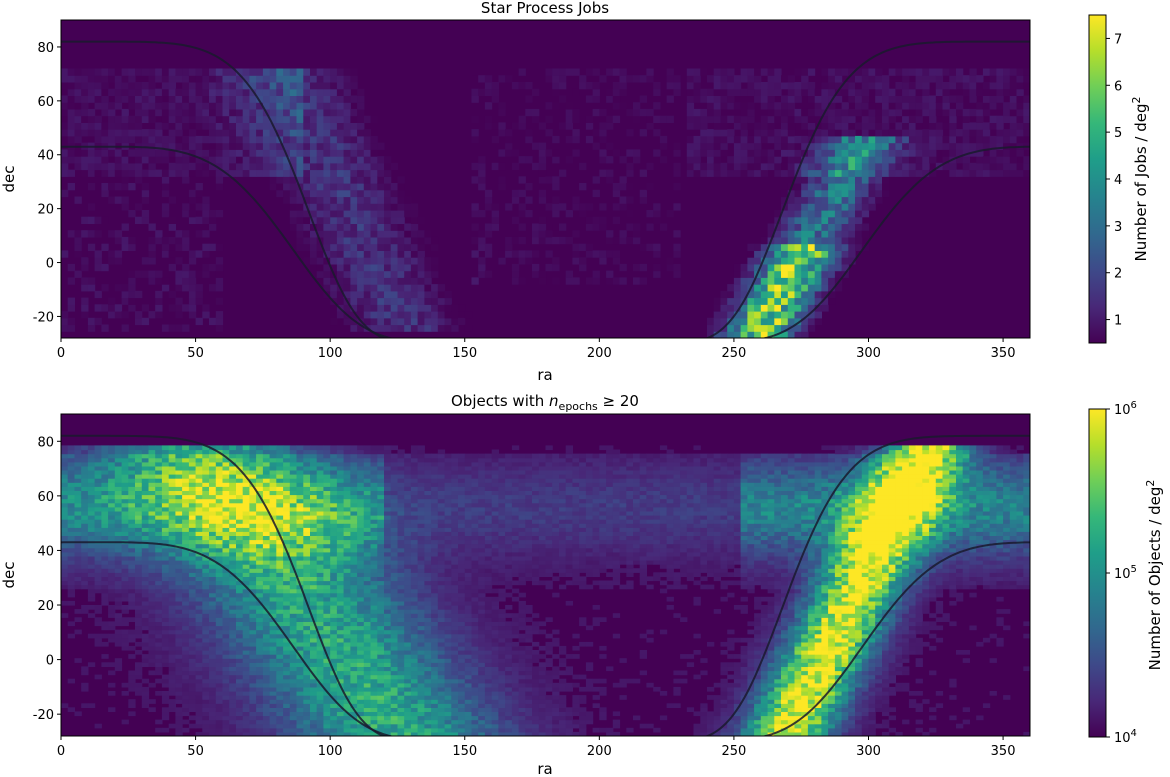 The image size is (1170, 777). Describe the element at coordinates (1003, 353) in the screenshot. I see `x-tick-label: 350` at that location.